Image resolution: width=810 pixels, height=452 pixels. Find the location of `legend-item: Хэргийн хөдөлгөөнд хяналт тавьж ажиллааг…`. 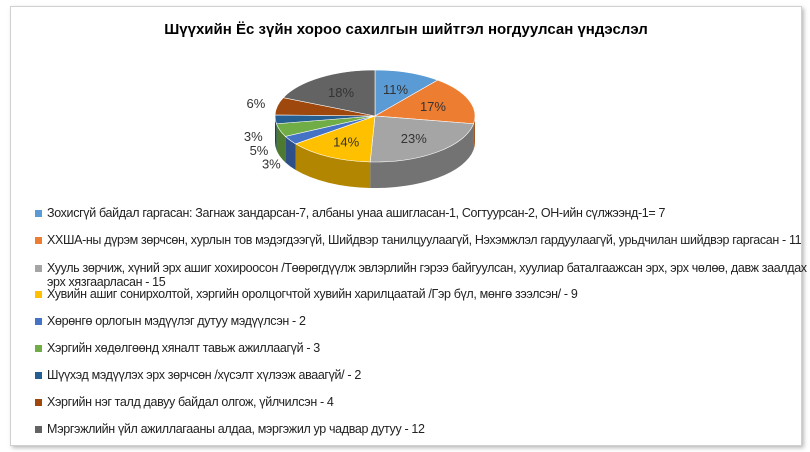

legend-item: Хэргийн хөдөлгөөнд хяналт тавьж ажиллааг… is located at coordinates (421, 348).